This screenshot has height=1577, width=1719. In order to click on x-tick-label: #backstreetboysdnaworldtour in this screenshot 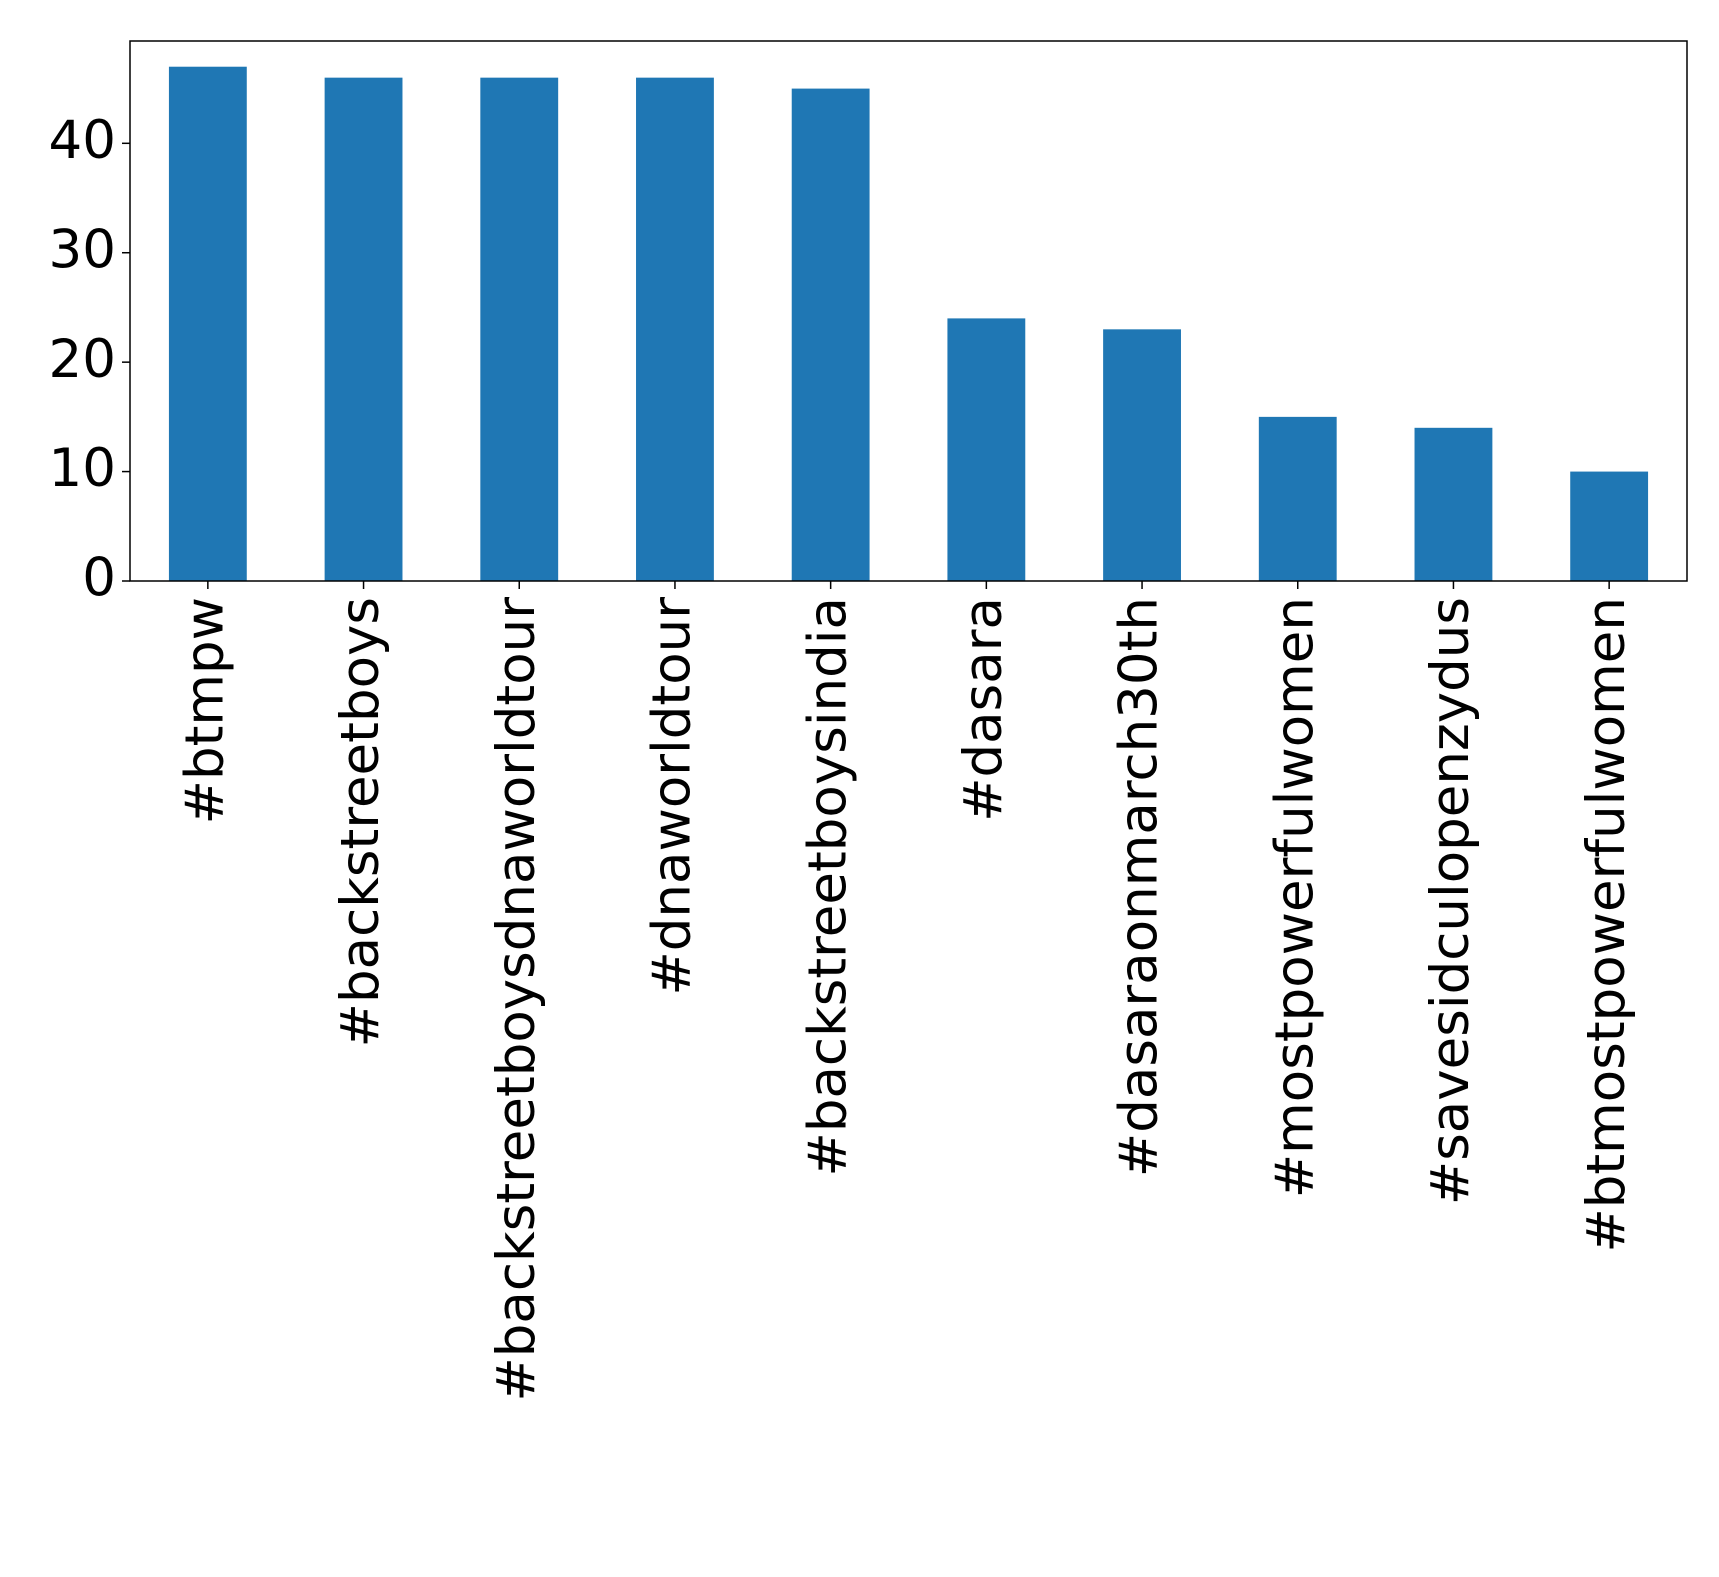, I will do `click(516, 999)`.